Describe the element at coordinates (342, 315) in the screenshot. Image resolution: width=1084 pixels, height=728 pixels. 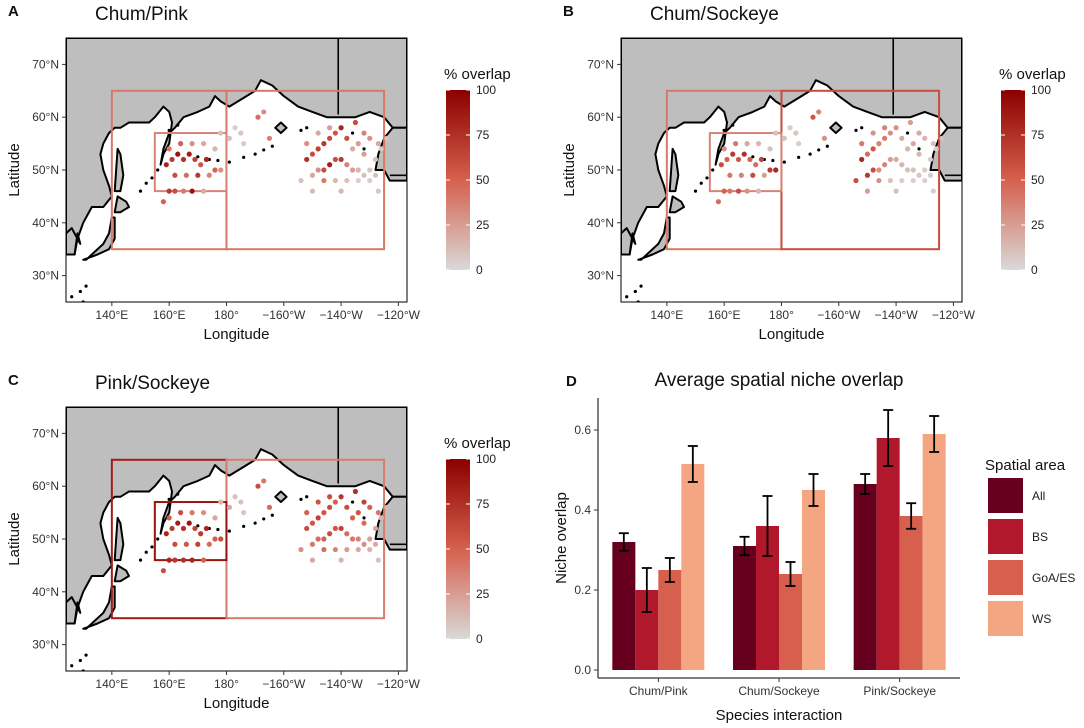
I see `x-tick-label: −140°W` at that location.